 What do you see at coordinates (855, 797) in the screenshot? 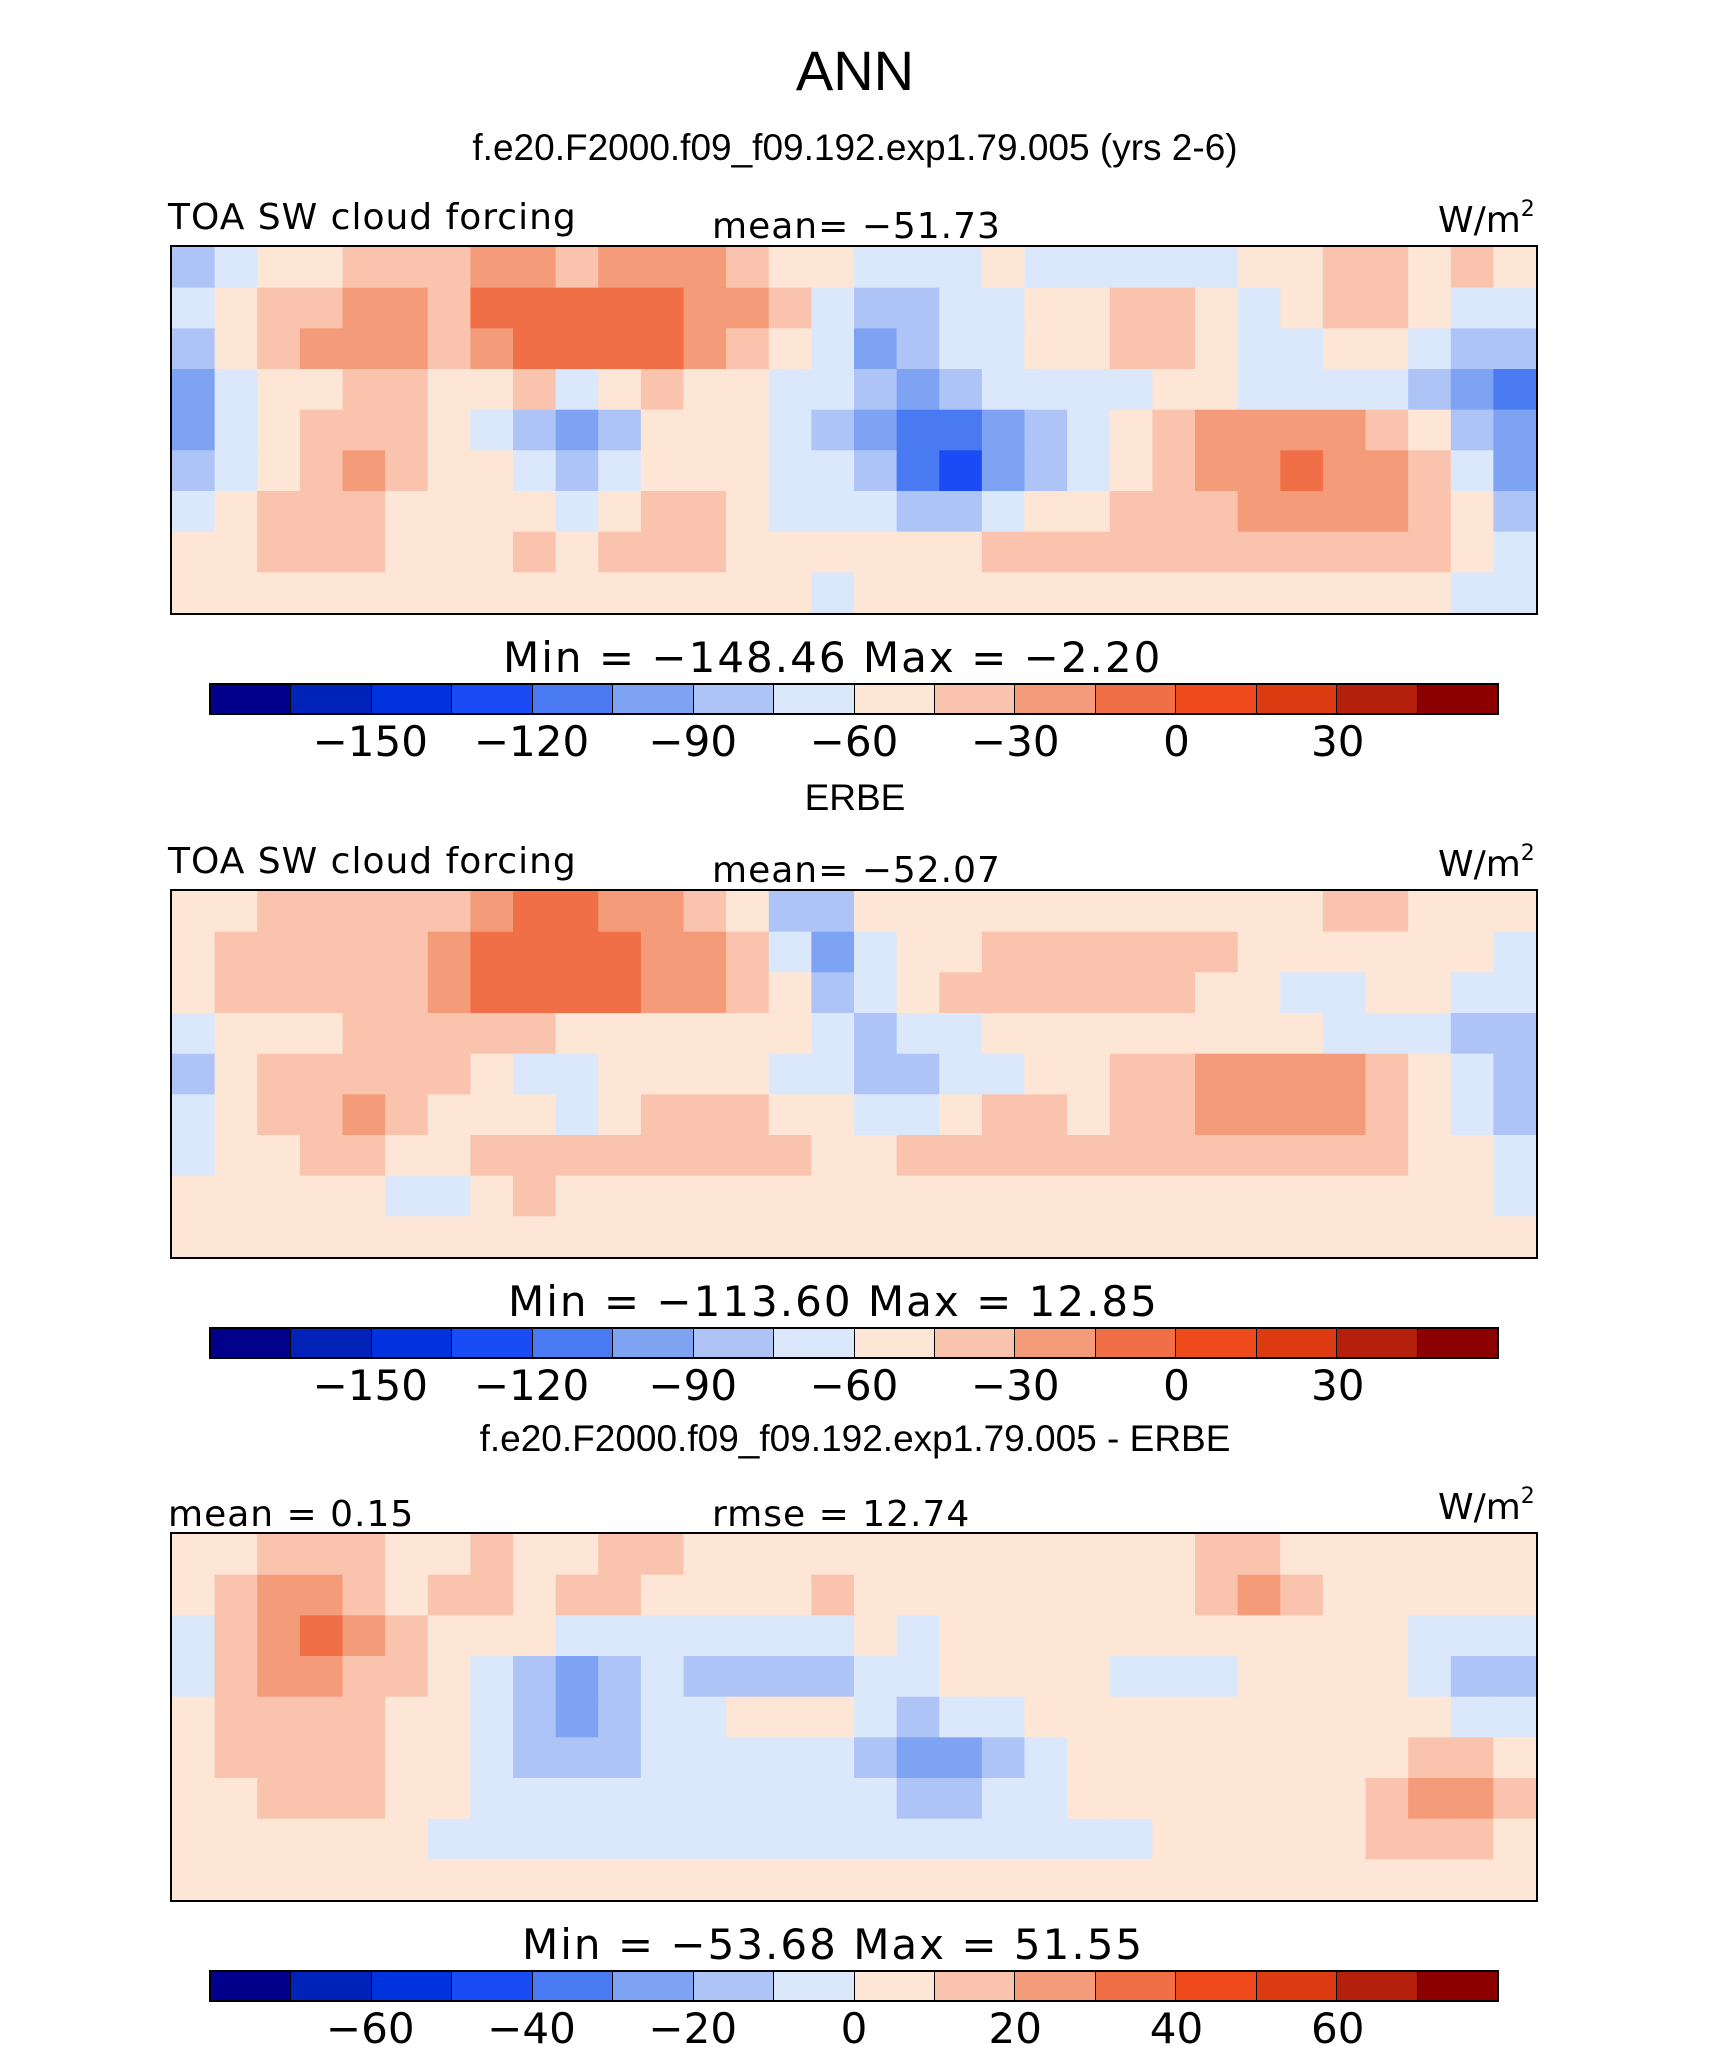
I see `panel-2-title: ERBE` at bounding box center [855, 797].